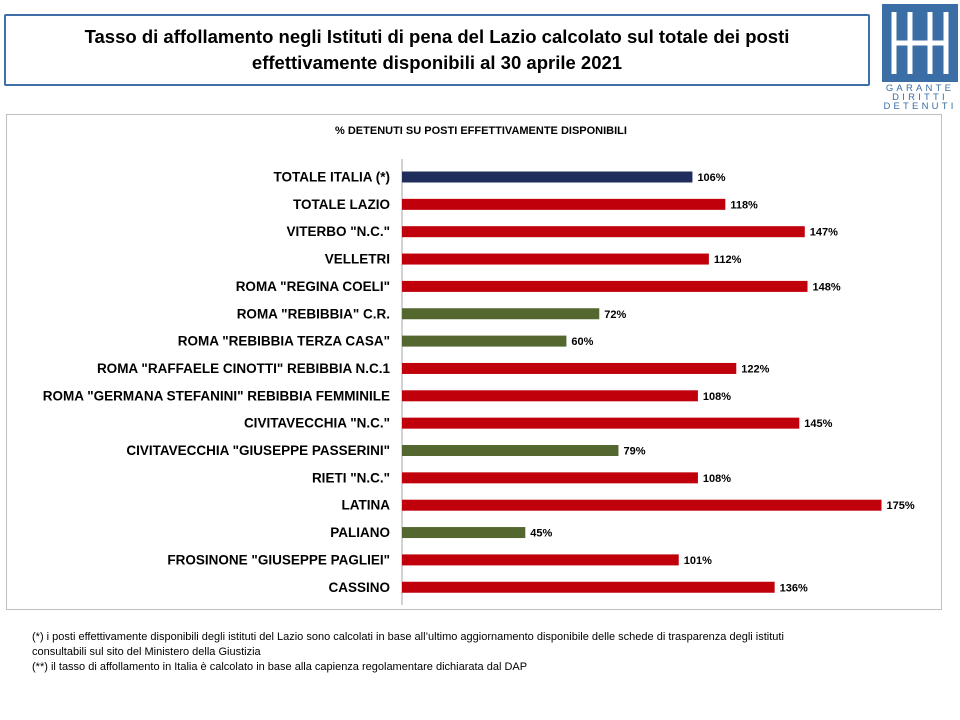 Image resolution: width=960 pixels, height=720 pixels. What do you see at coordinates (901, 506) in the screenshot?
I see `value-label: 175%` at bounding box center [901, 506].